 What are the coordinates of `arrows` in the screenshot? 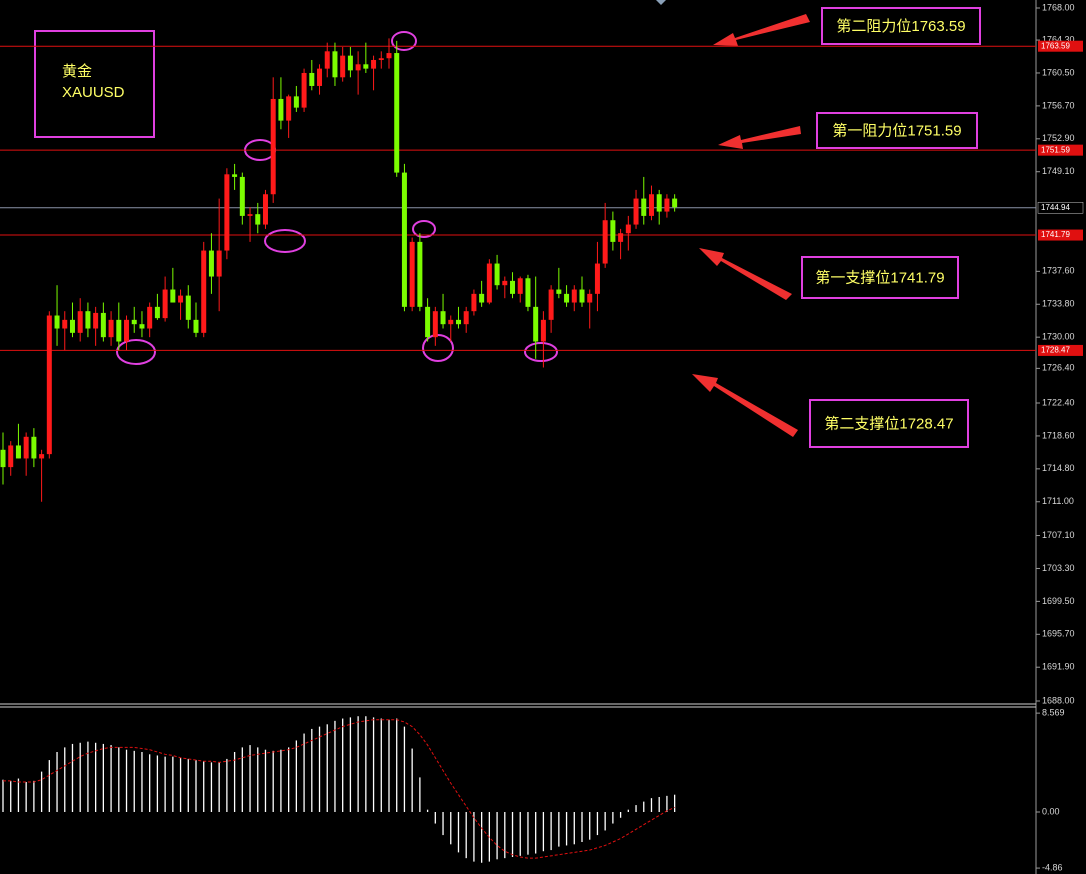 It's located at (751, 225).